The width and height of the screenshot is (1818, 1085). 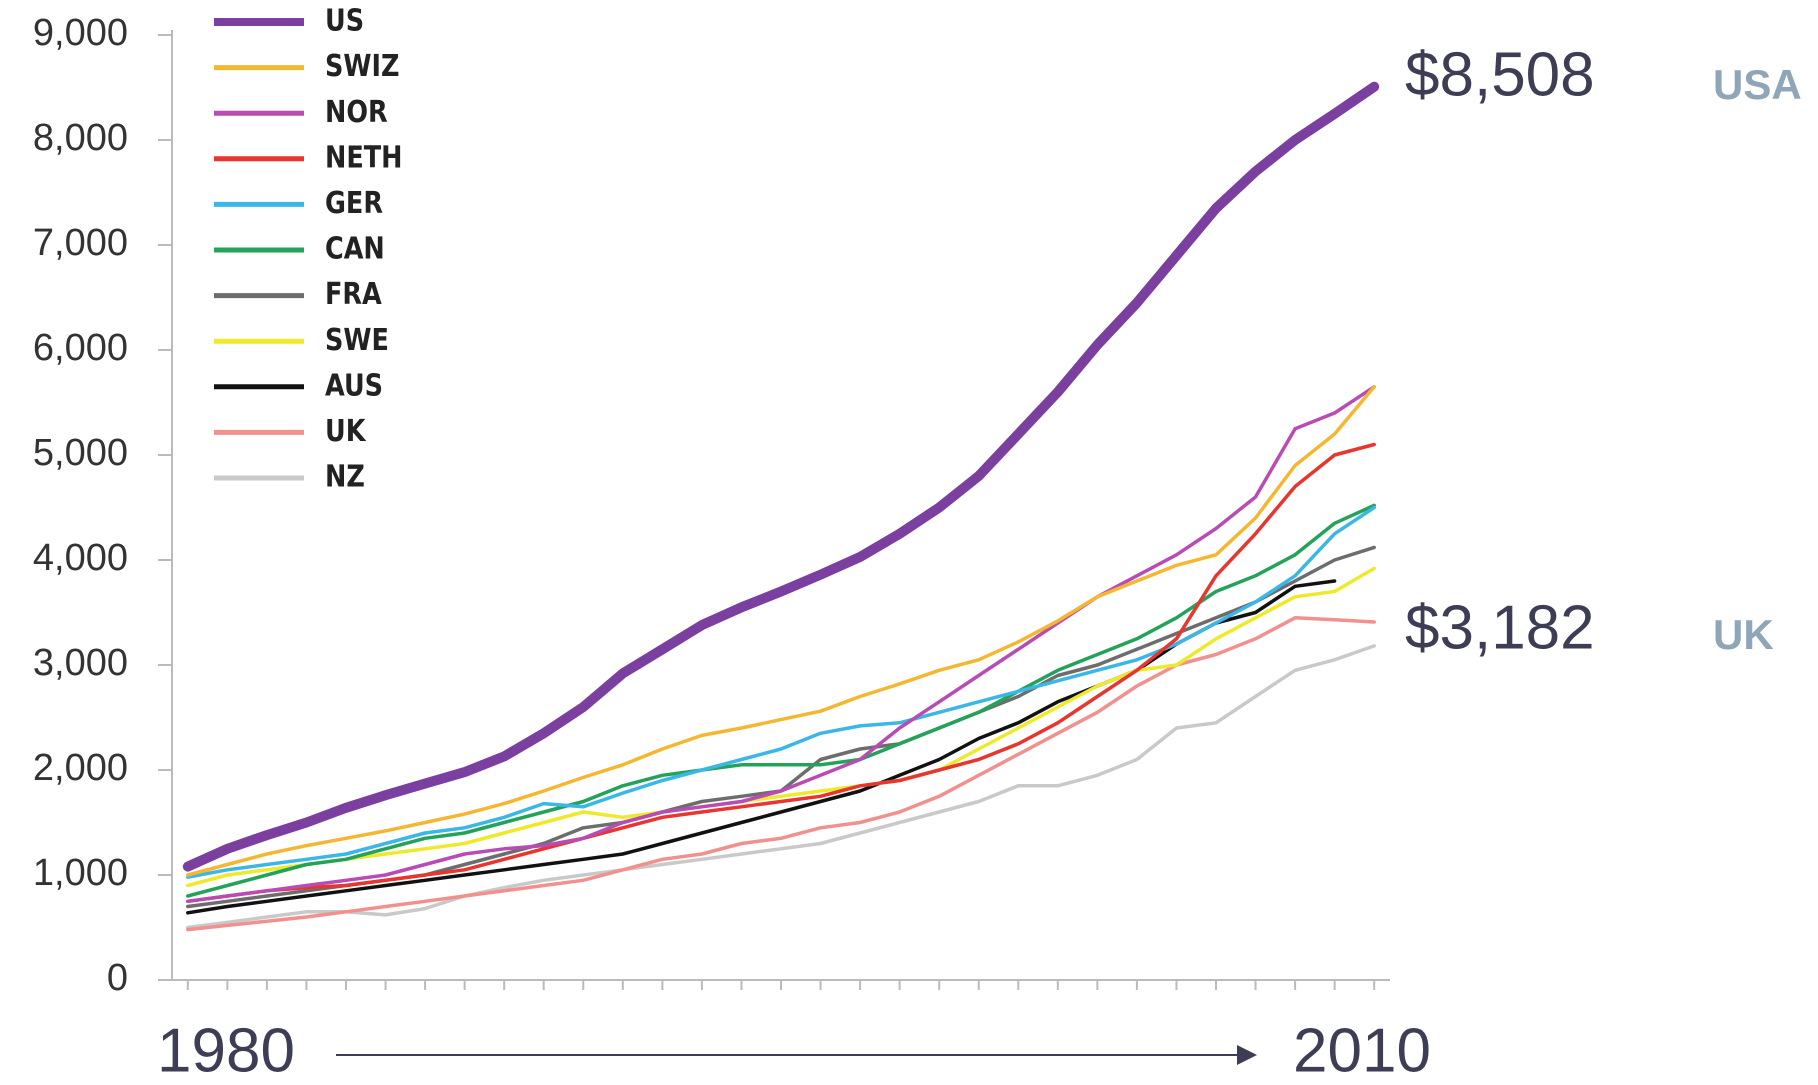 What do you see at coordinates (80, 348) in the screenshot?
I see `y-tick-label: 6,000` at bounding box center [80, 348].